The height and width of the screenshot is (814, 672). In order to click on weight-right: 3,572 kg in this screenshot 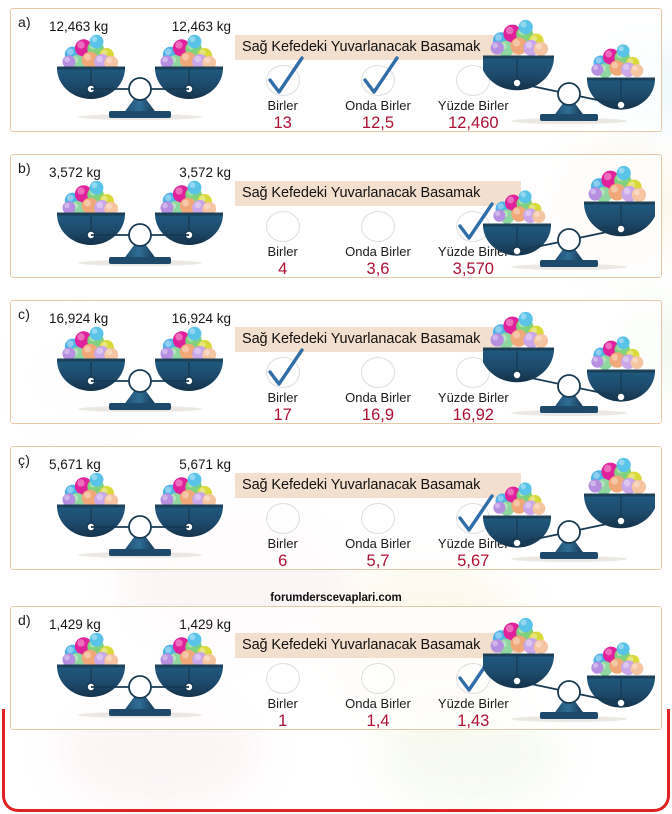, I will do `click(205, 172)`.